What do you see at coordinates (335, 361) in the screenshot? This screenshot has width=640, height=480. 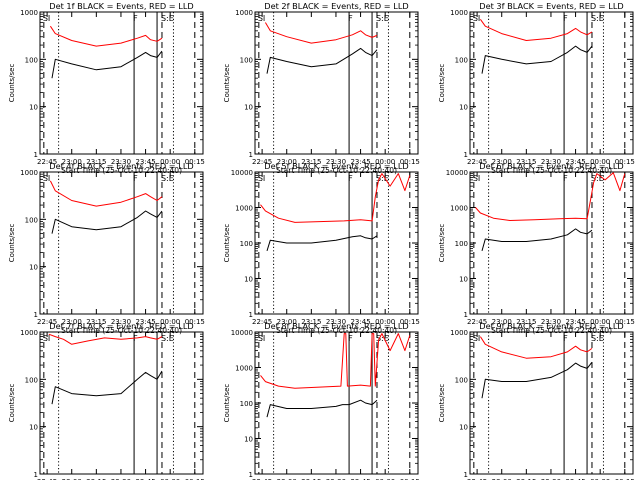 I see `chart-8-series-red` at bounding box center [335, 361].